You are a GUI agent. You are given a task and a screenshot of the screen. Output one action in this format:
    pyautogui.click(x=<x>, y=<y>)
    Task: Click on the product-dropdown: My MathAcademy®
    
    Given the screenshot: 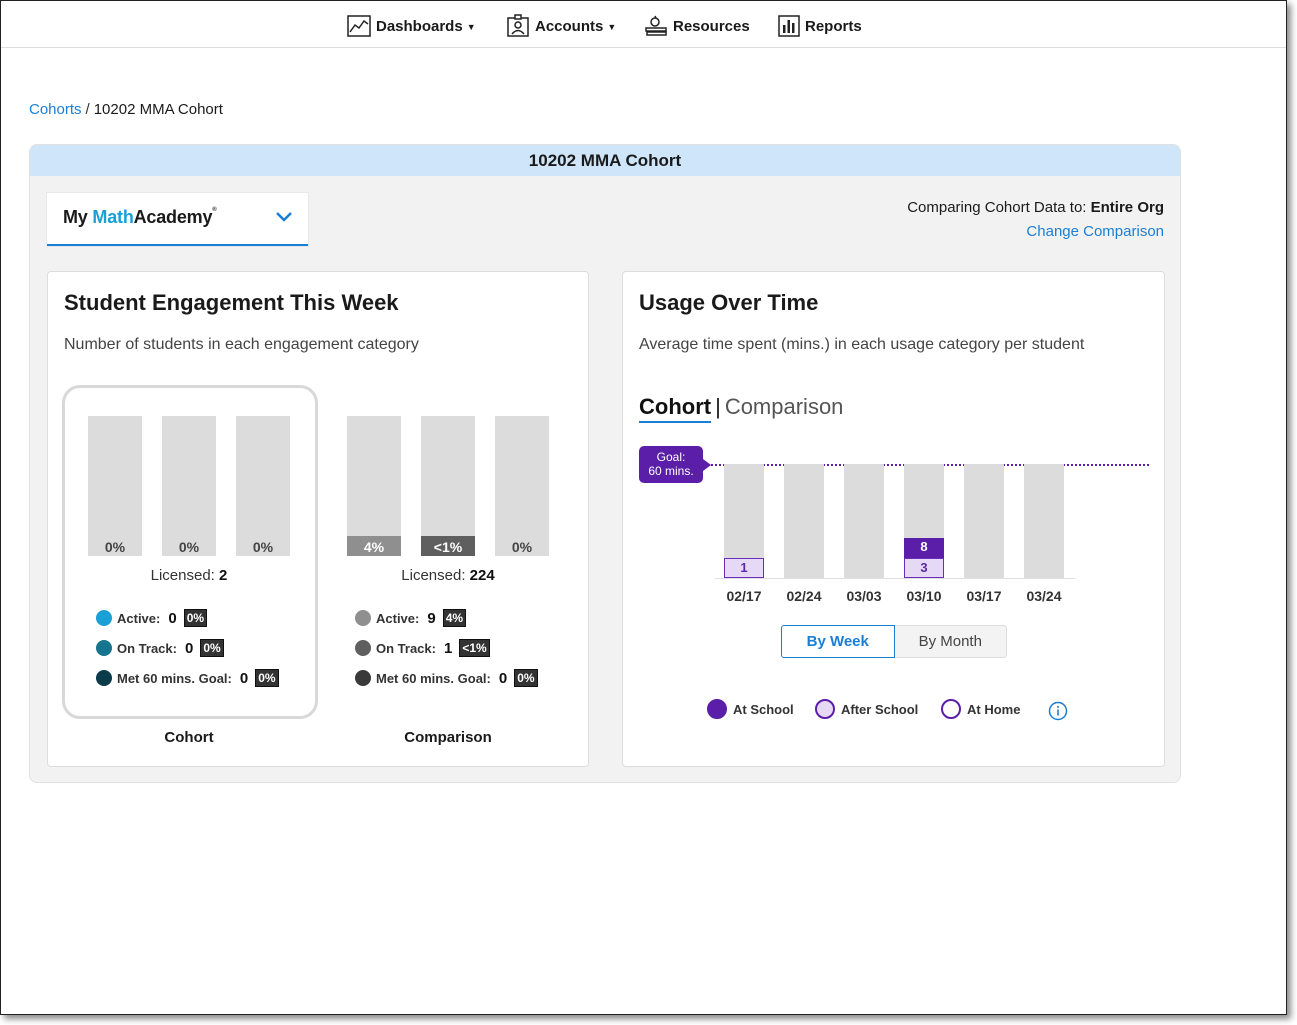 What is the action you would take?
    pyautogui.click(x=177, y=219)
    